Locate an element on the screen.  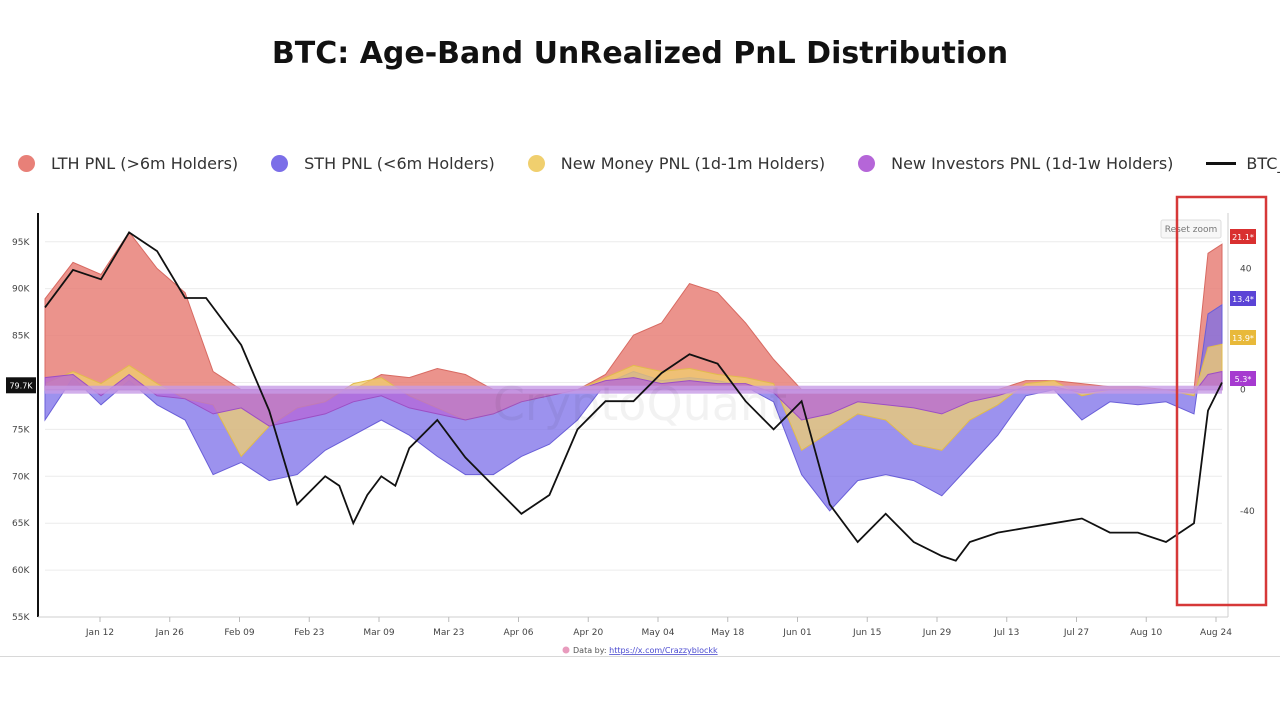
legend-label-new-money: New Money PNL (1d-1m Holders) is located at coordinates (693, 163).